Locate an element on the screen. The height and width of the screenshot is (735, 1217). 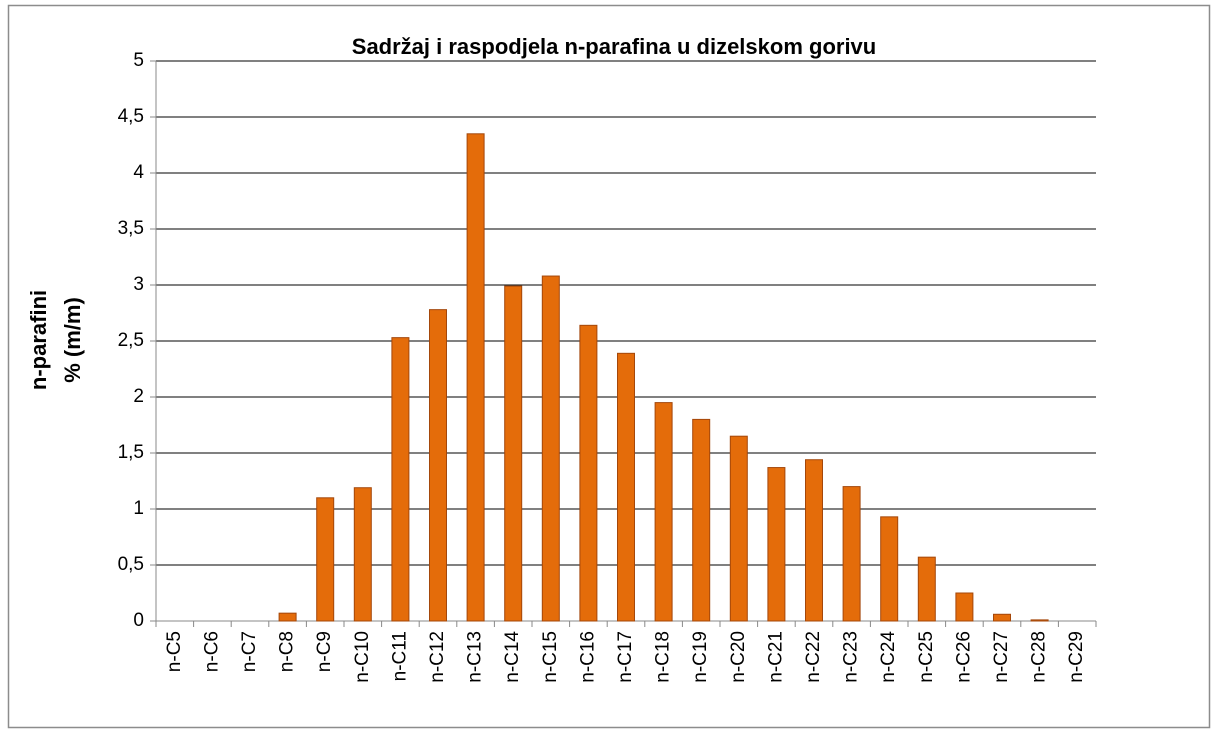
x-tick-label: n-C25 is located at coordinates (926, 657).